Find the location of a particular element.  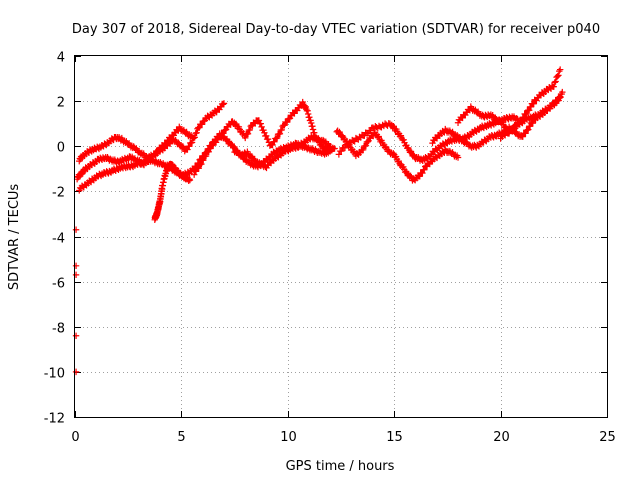

y-tick-label: 0 is located at coordinates (61, 148).